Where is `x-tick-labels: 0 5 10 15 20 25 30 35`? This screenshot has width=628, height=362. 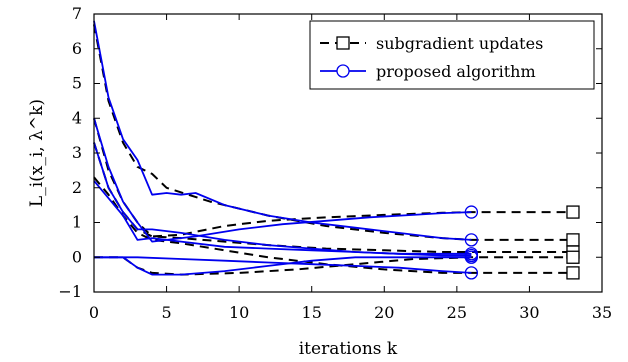 x-tick-labels: 0 5 10 15 20 25 30 35 is located at coordinates (350, 312).